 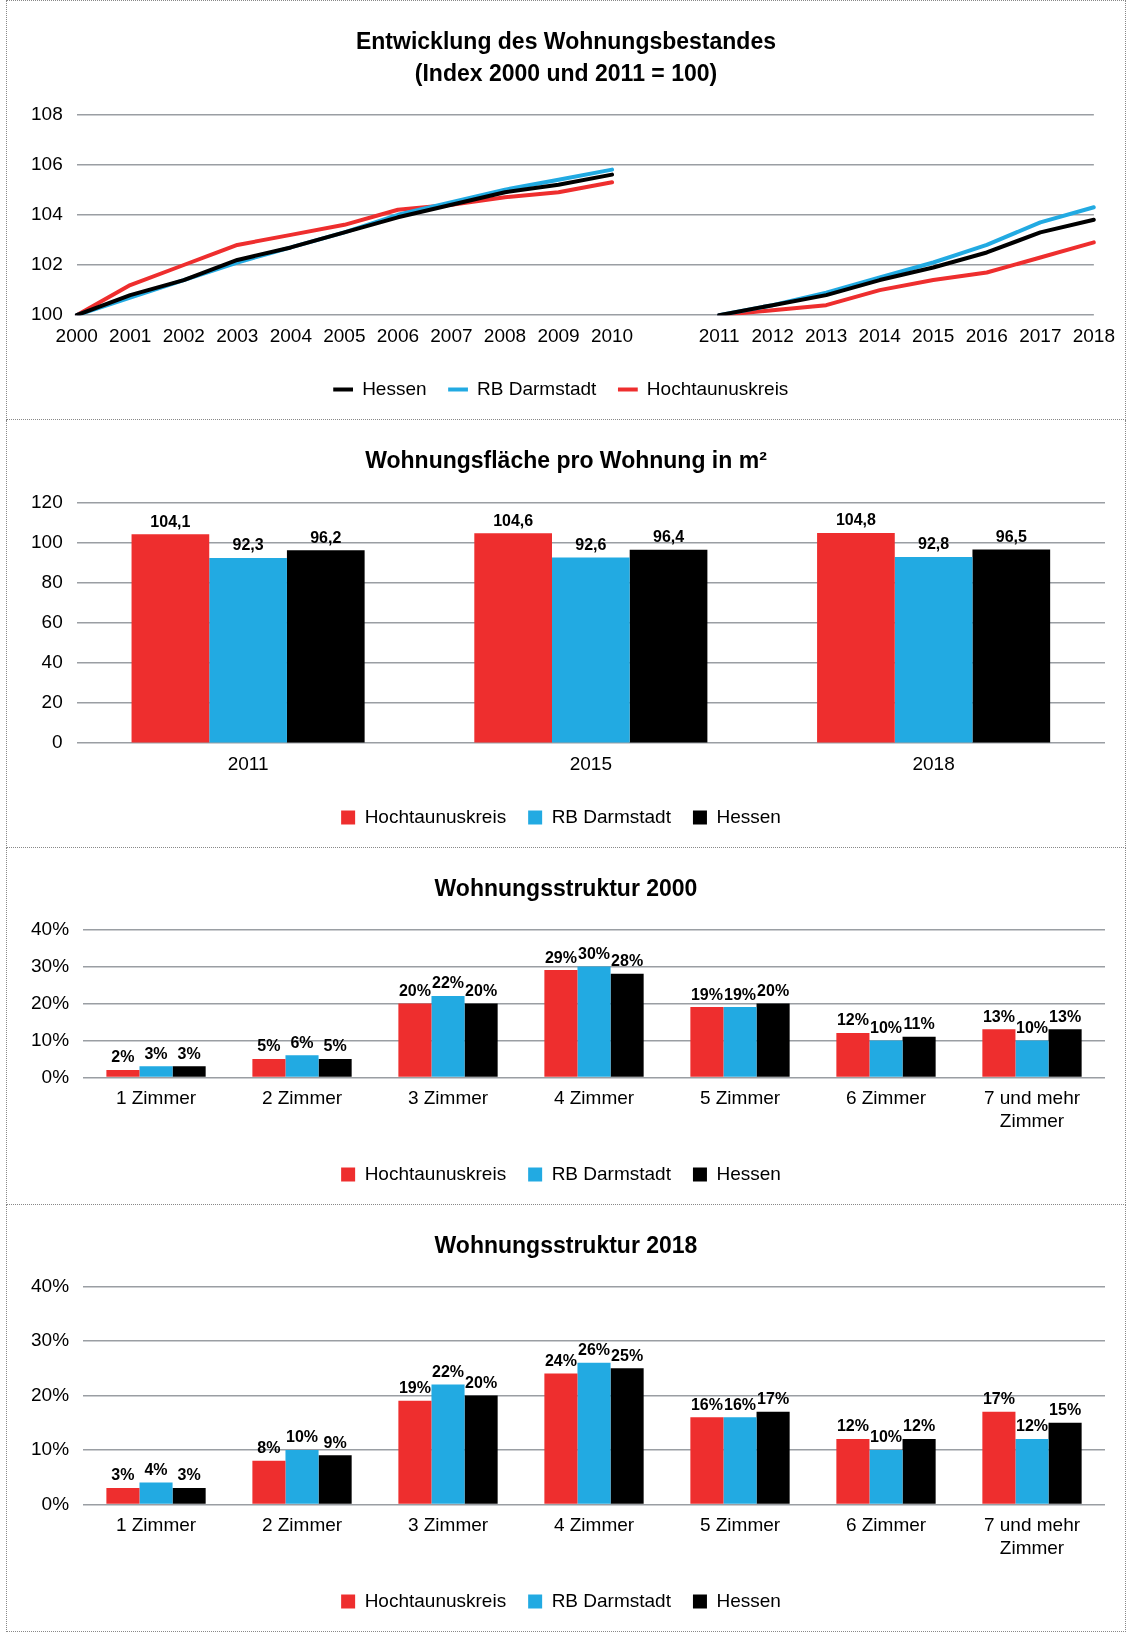 I want to click on x-tick-label: 2017, so click(x=1040, y=336).